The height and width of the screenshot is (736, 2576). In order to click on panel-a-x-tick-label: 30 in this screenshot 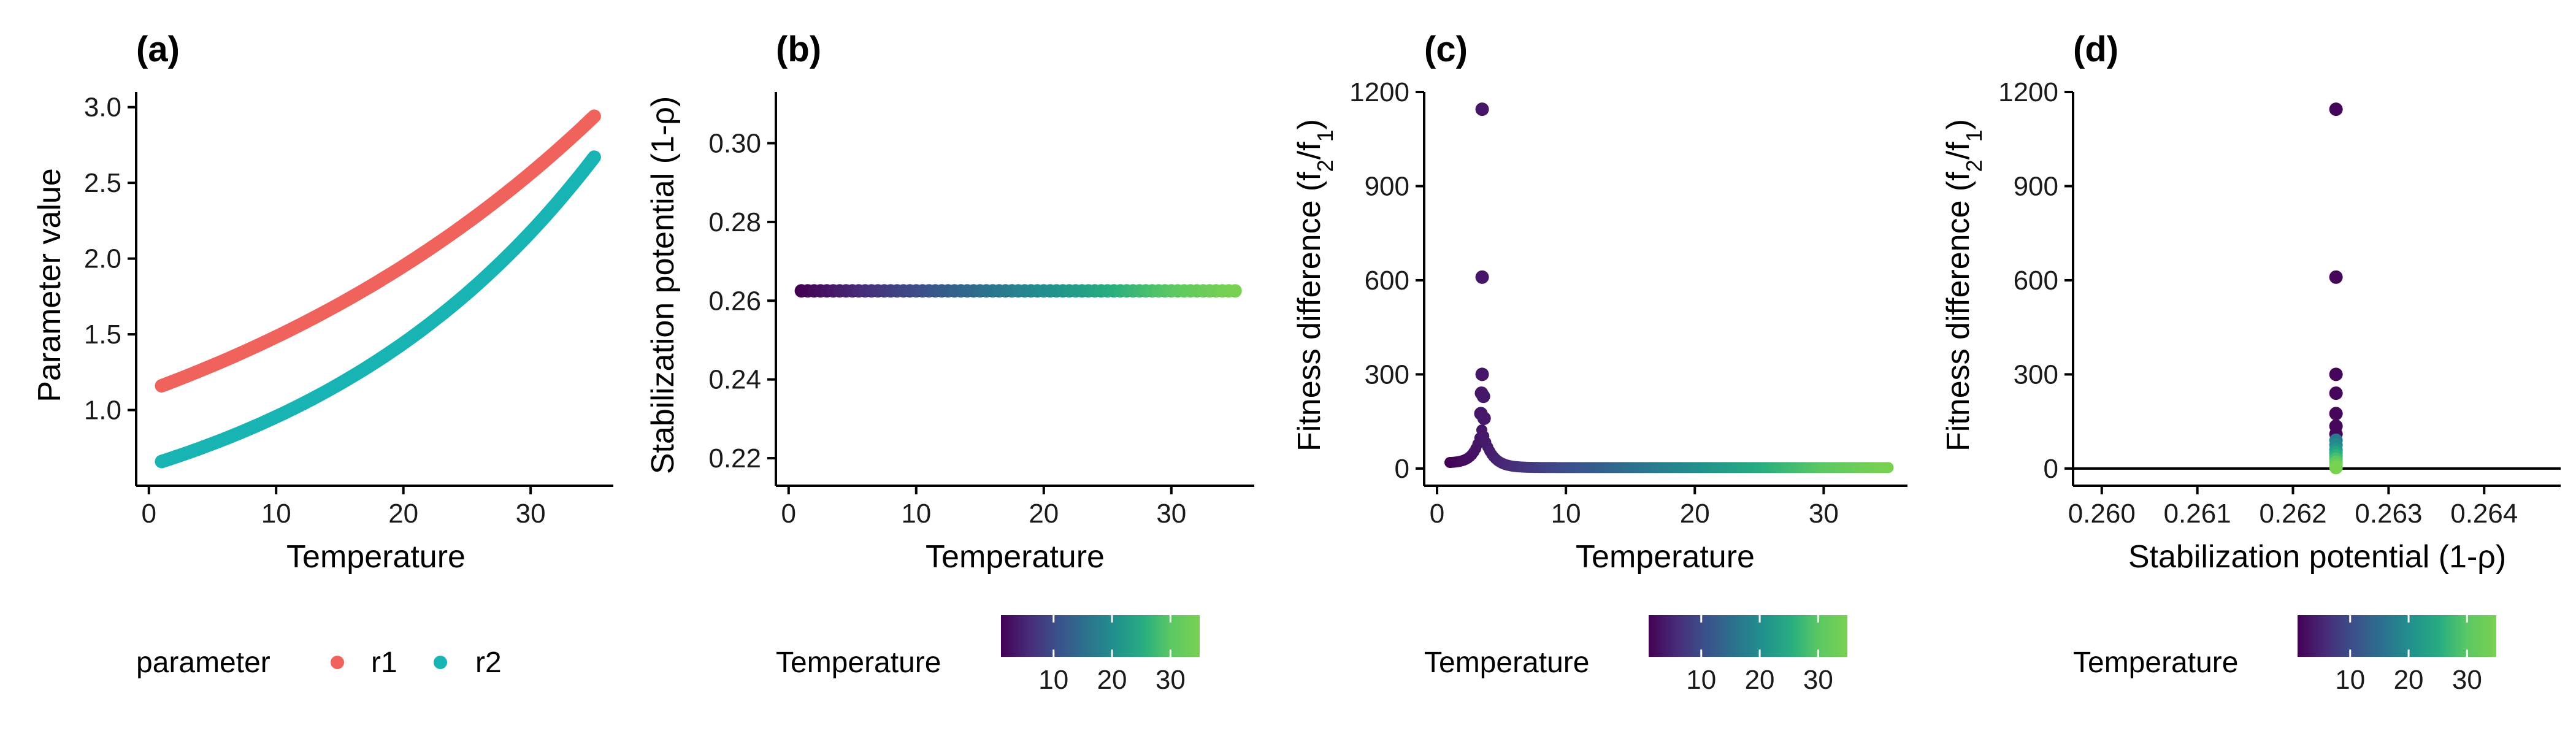, I will do `click(531, 514)`.